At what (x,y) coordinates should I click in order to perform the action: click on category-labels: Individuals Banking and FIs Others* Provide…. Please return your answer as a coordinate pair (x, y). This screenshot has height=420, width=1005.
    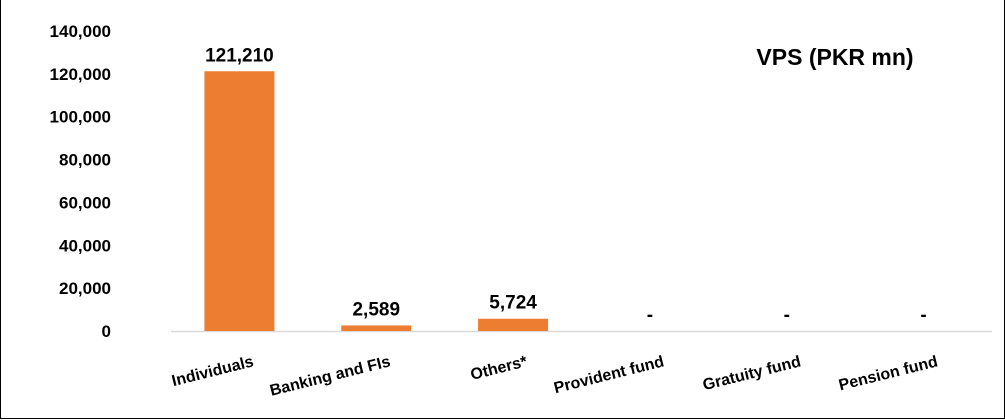
    Looking at the image, I should click on (554, 376).